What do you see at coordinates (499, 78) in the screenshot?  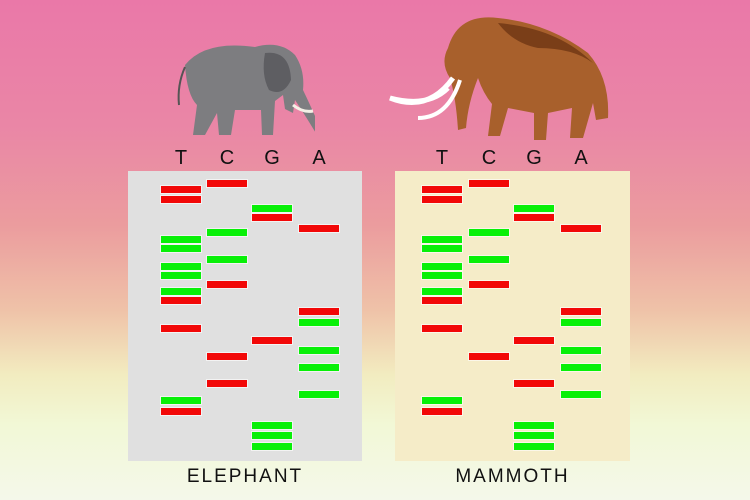 I see `woolly-mammoth-illustration` at bounding box center [499, 78].